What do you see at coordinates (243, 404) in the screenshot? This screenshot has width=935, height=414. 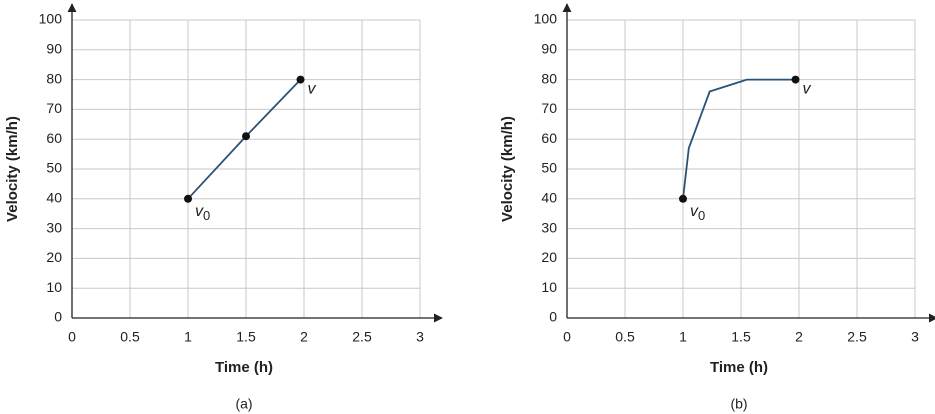 I see `caption: (a)` at bounding box center [243, 404].